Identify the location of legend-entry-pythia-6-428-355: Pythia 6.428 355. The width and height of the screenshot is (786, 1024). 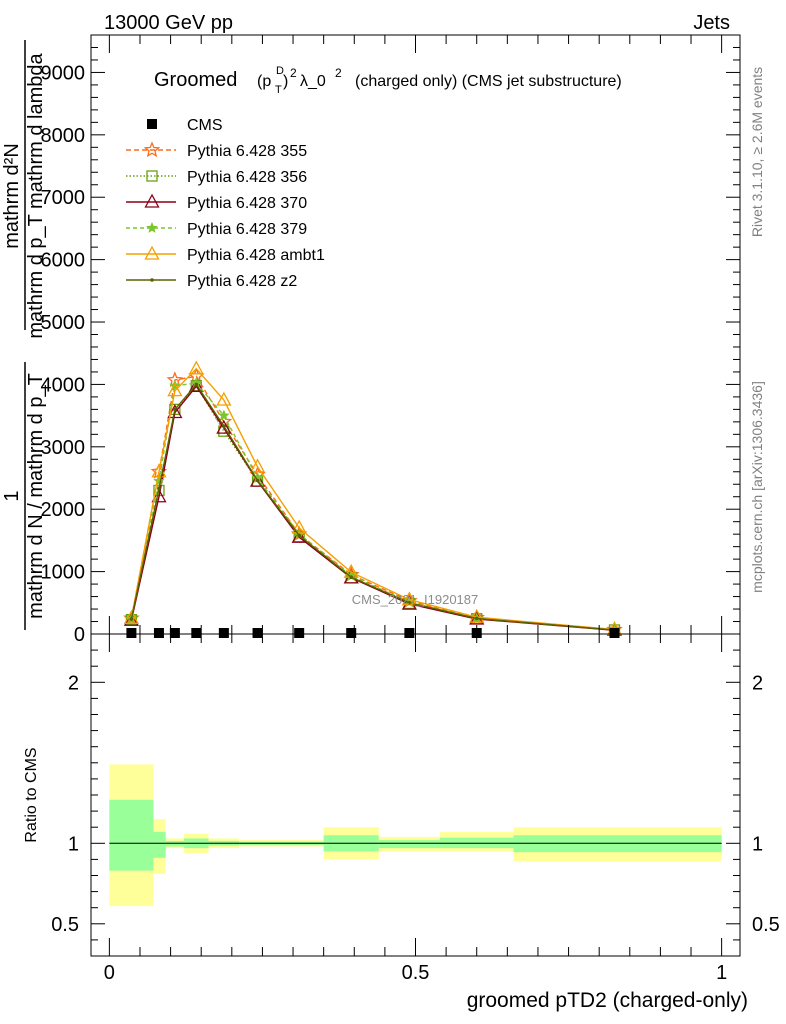
(216, 150).